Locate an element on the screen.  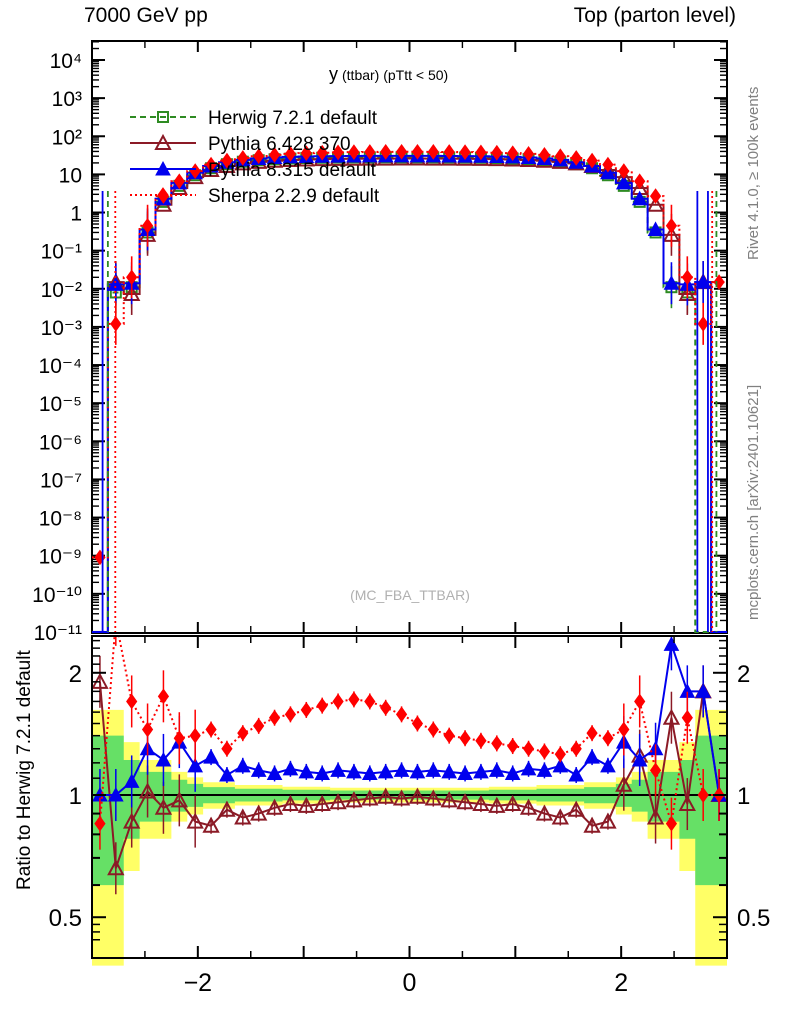
legend-label: Pythia 8.315 default is located at coordinates (292, 170).